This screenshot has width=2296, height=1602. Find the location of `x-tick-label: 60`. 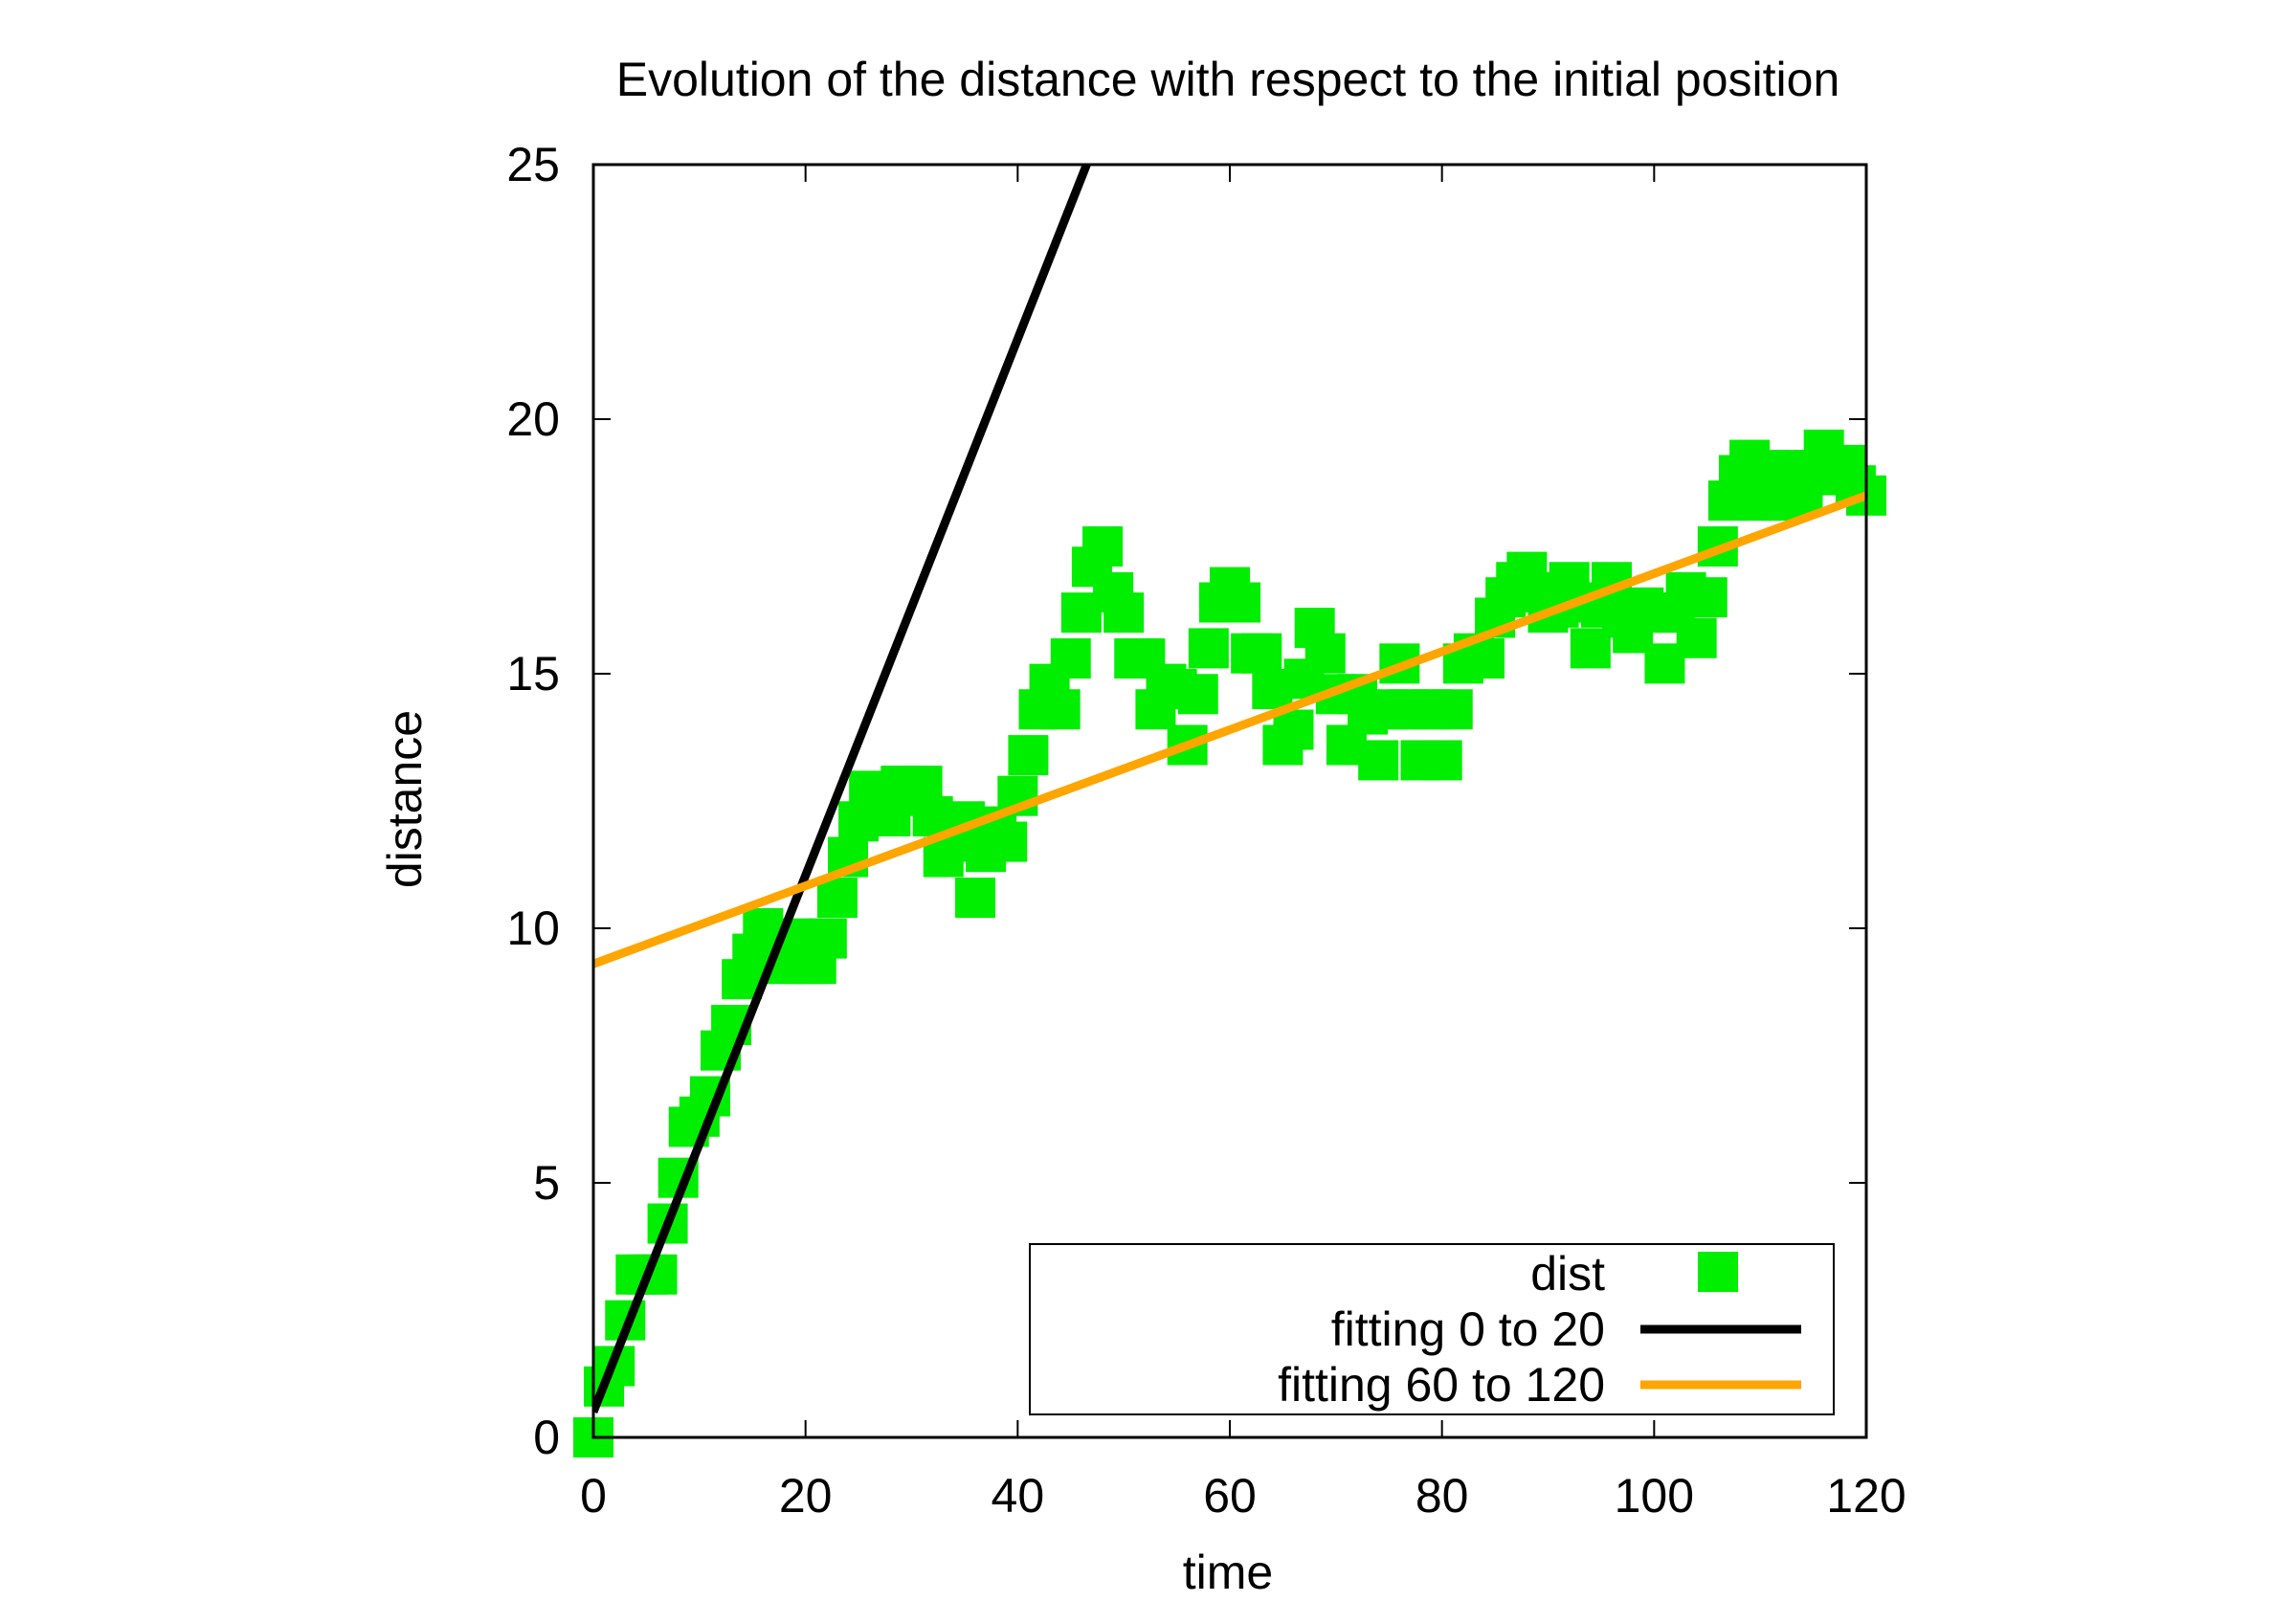

x-tick-label: 60 is located at coordinates (1230, 1496).